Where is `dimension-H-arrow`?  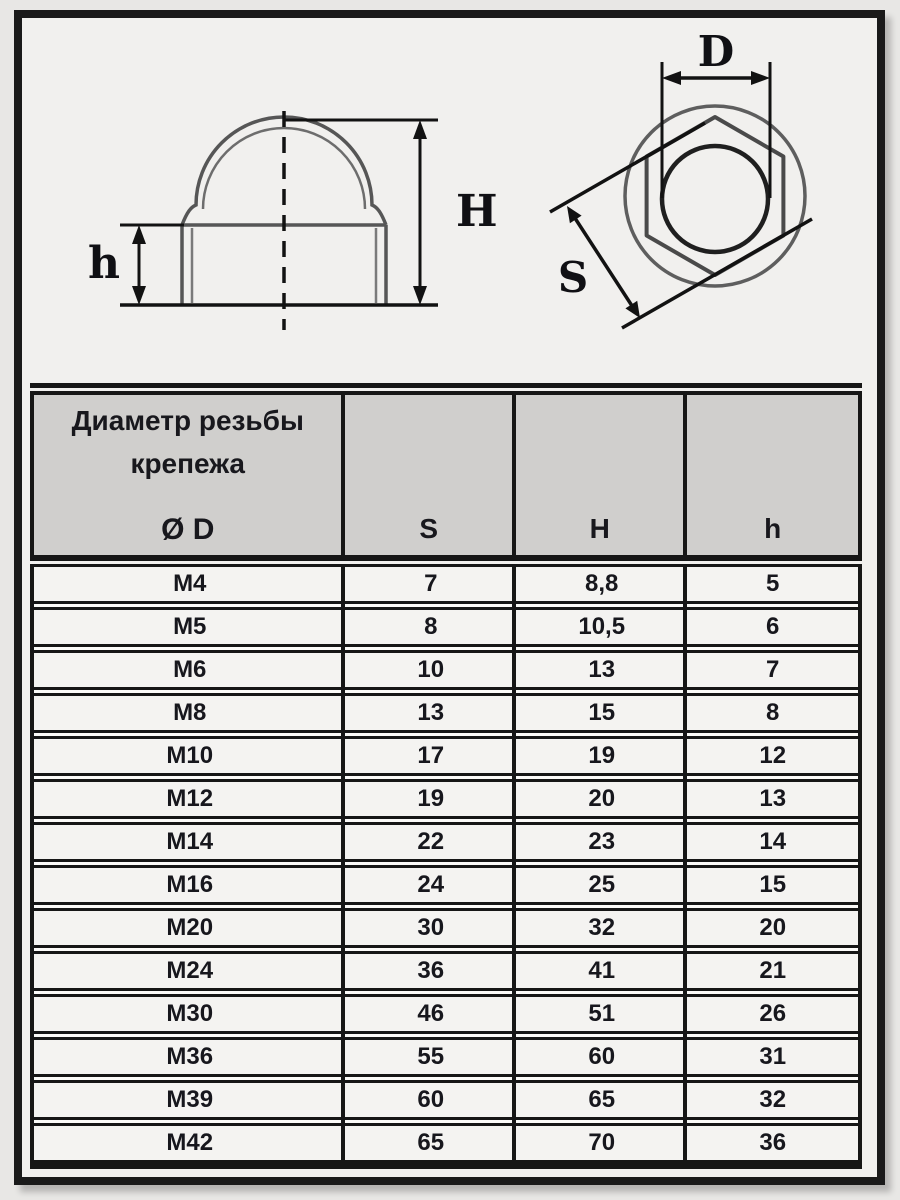 dimension-H-arrow is located at coordinates (420, 212).